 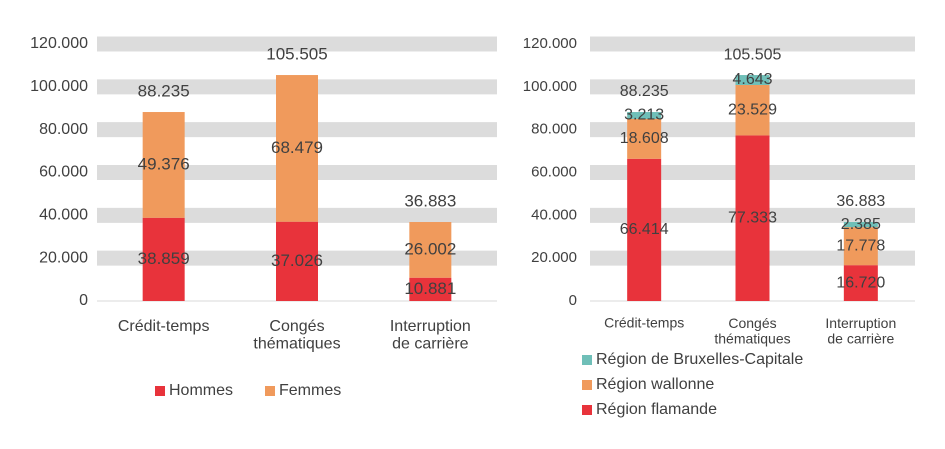 What do you see at coordinates (656, 409) in the screenshot?
I see `legend-label: Région flamande` at bounding box center [656, 409].